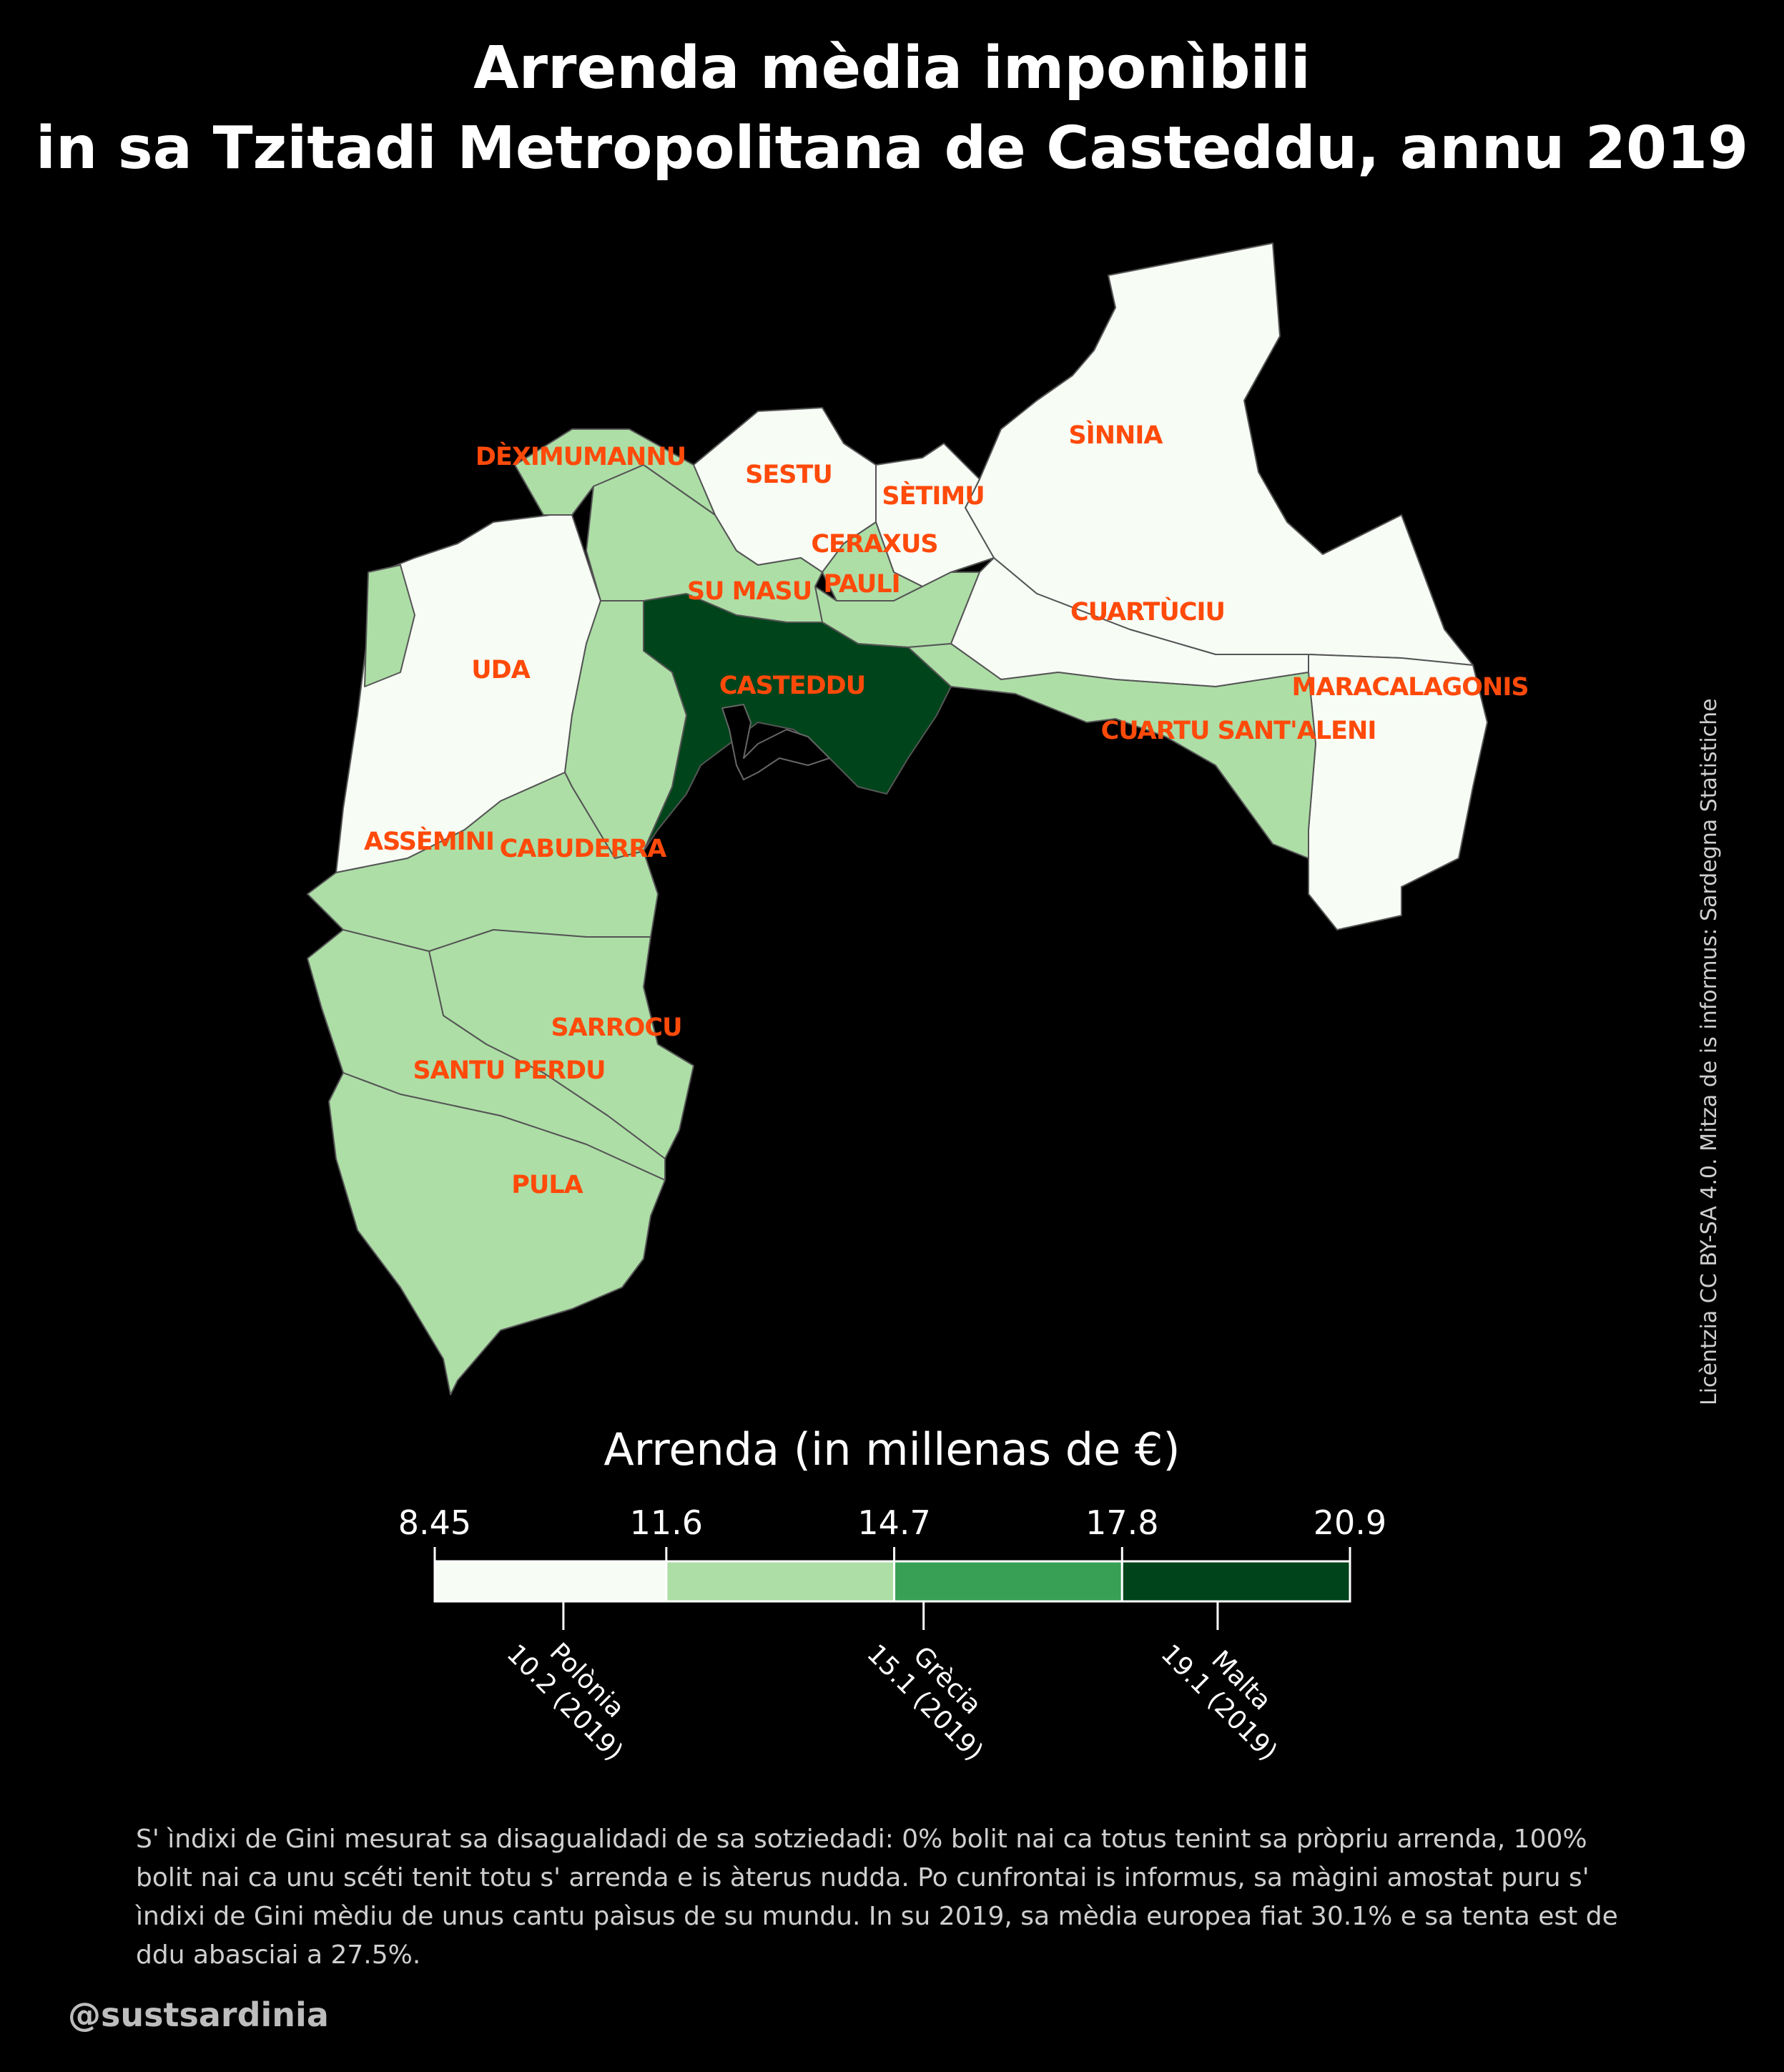 This screenshot has width=1784, height=2072. I want to click on region-cuartu-sant-aleni, so click(1111, 751).